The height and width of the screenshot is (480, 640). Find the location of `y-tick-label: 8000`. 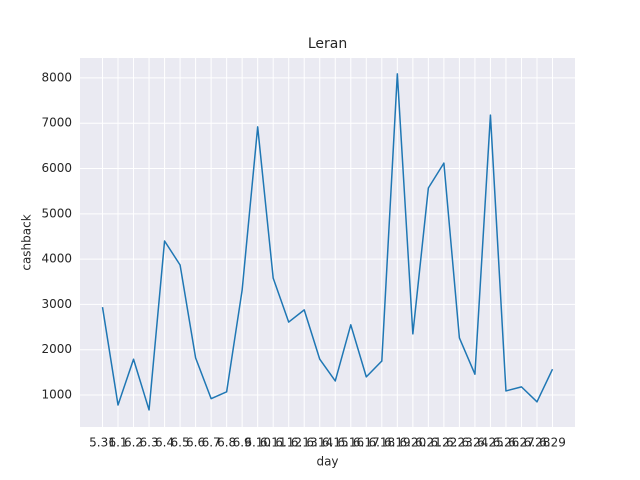

y-tick-label: 8000 is located at coordinates (56, 77).